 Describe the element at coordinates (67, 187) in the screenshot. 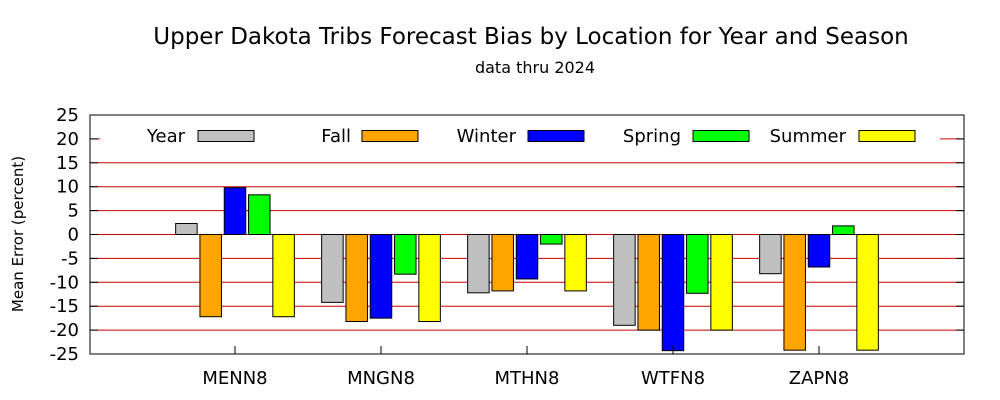

I see `y-tick-label: 10` at that location.